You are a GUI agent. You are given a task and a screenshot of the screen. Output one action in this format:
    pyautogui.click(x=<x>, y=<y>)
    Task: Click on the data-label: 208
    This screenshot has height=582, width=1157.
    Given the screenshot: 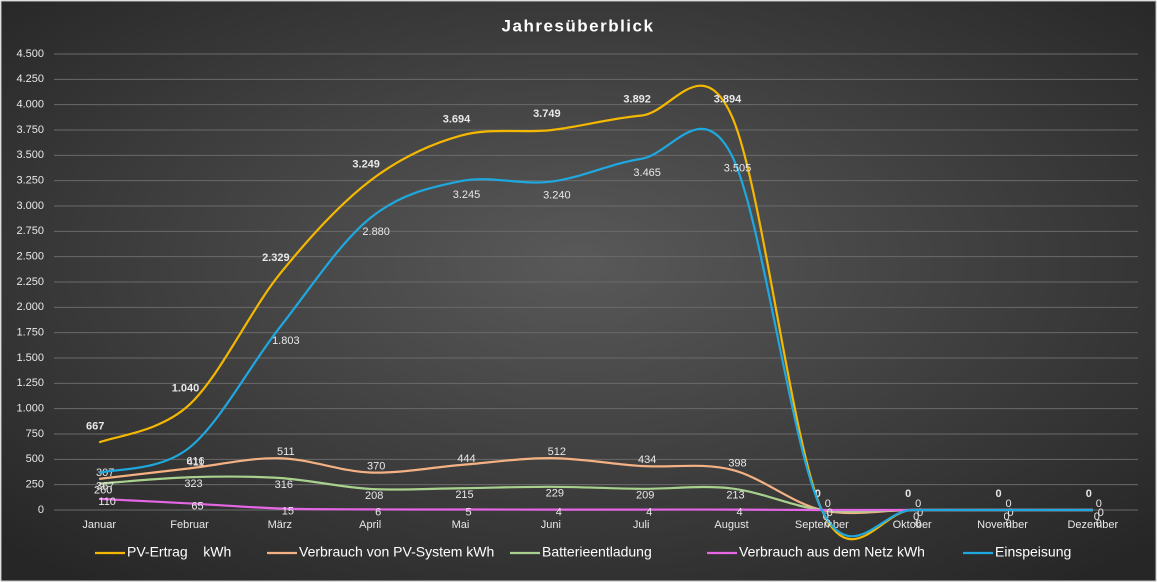 What is the action you would take?
    pyautogui.click(x=374, y=496)
    